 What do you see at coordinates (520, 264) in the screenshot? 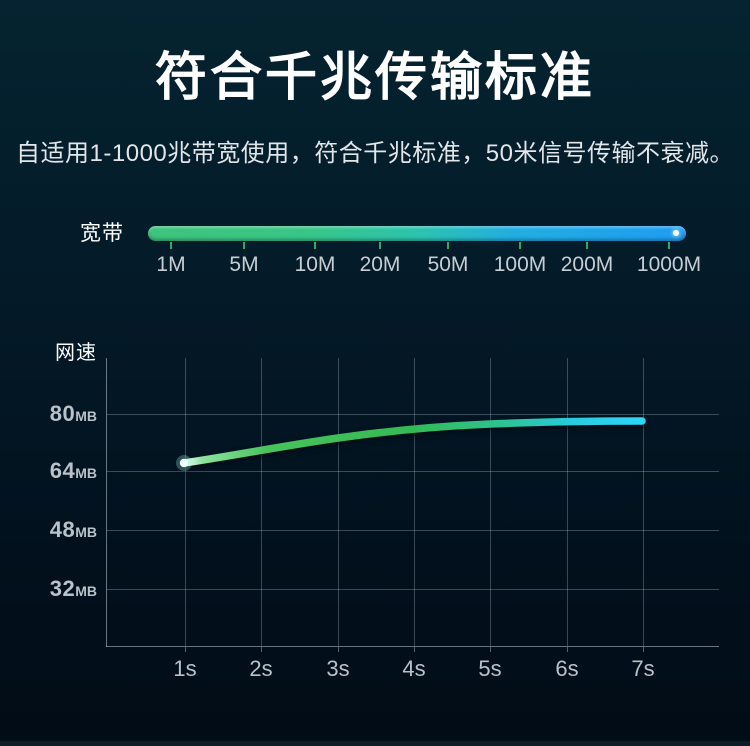
I see `scale-label: 100M` at bounding box center [520, 264].